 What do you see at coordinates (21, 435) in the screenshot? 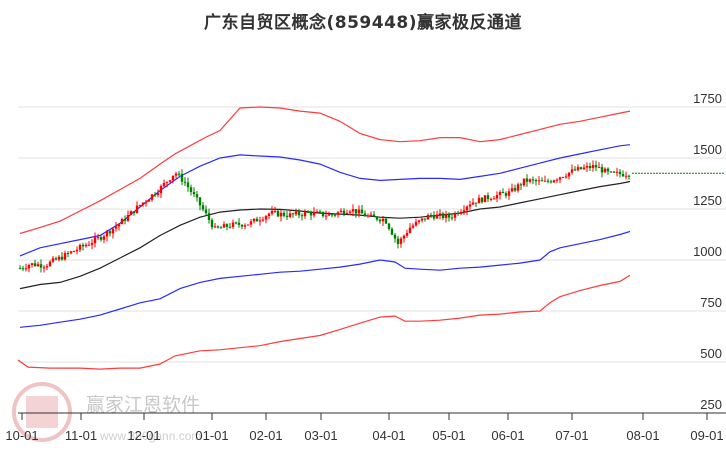
I see `x-tick-label: 10-01` at bounding box center [21, 435].